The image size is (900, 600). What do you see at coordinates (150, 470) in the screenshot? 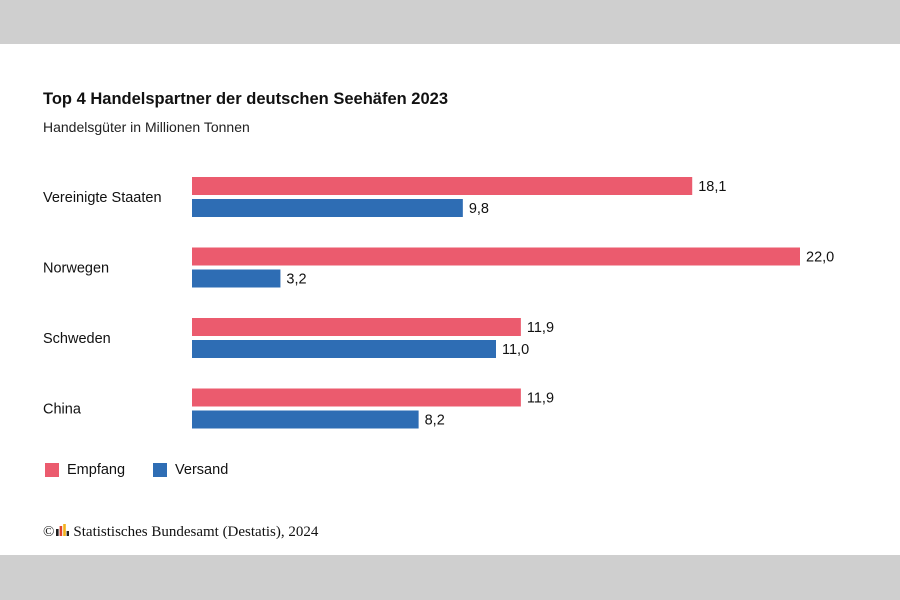
I see `legend: Empfang Versand` at bounding box center [150, 470].